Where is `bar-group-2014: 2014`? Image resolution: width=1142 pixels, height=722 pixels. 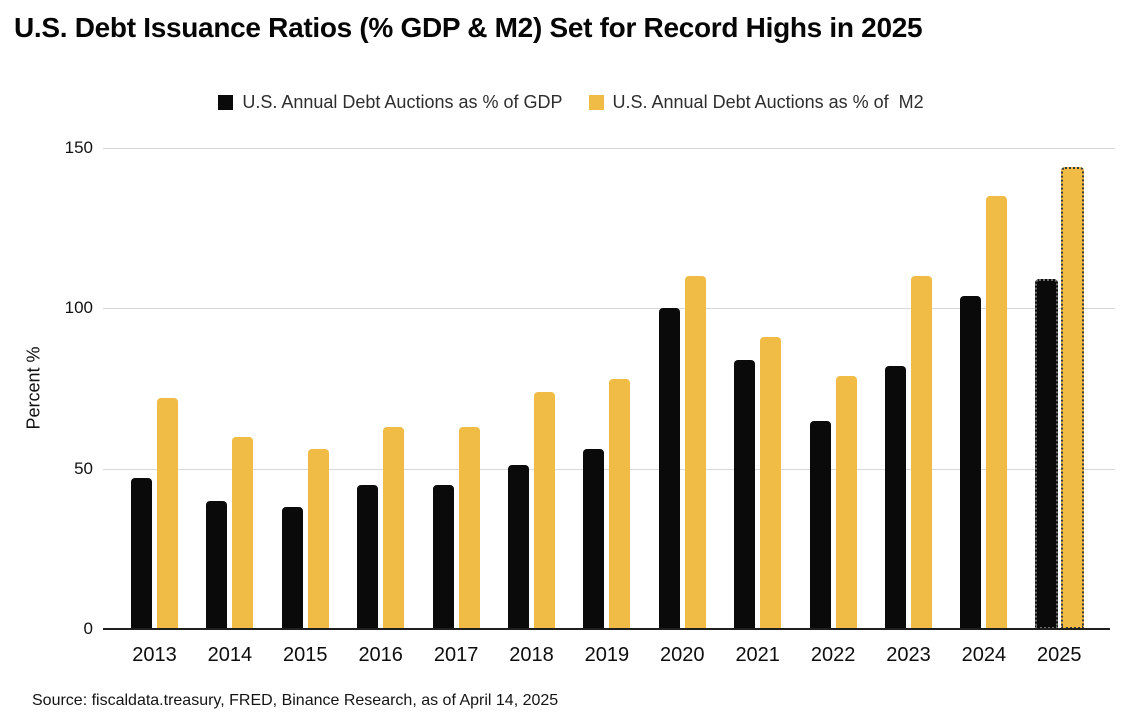
bar-group-2014: 2014 is located at coordinates (230, 407).